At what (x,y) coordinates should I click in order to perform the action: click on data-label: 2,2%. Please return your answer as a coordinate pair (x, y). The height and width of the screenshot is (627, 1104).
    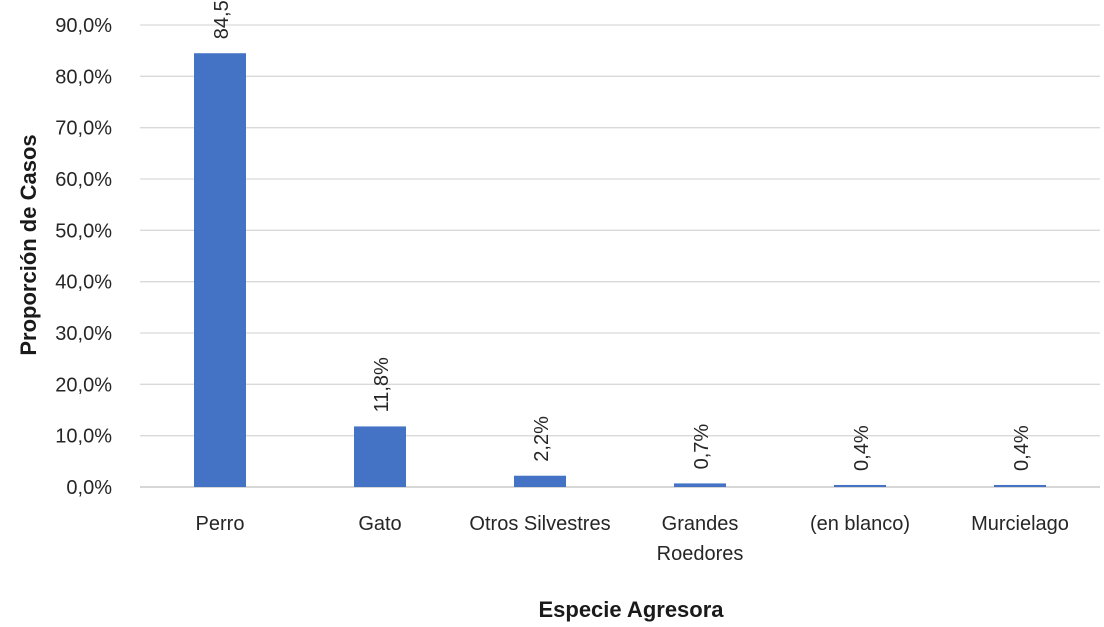
    Looking at the image, I should click on (542, 439).